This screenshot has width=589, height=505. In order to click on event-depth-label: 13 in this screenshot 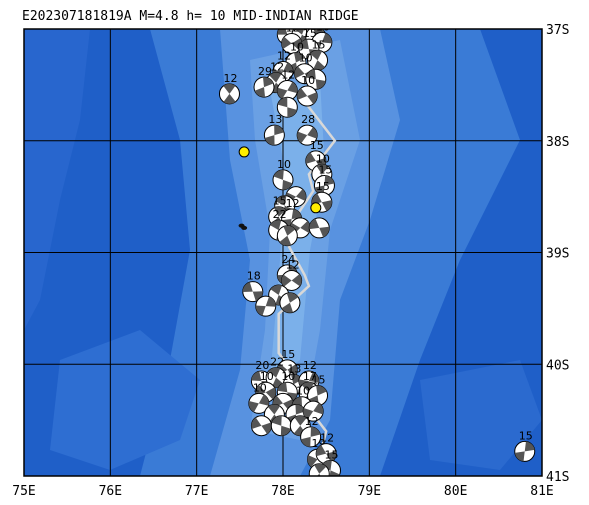, I will do `click(294, 368)`.